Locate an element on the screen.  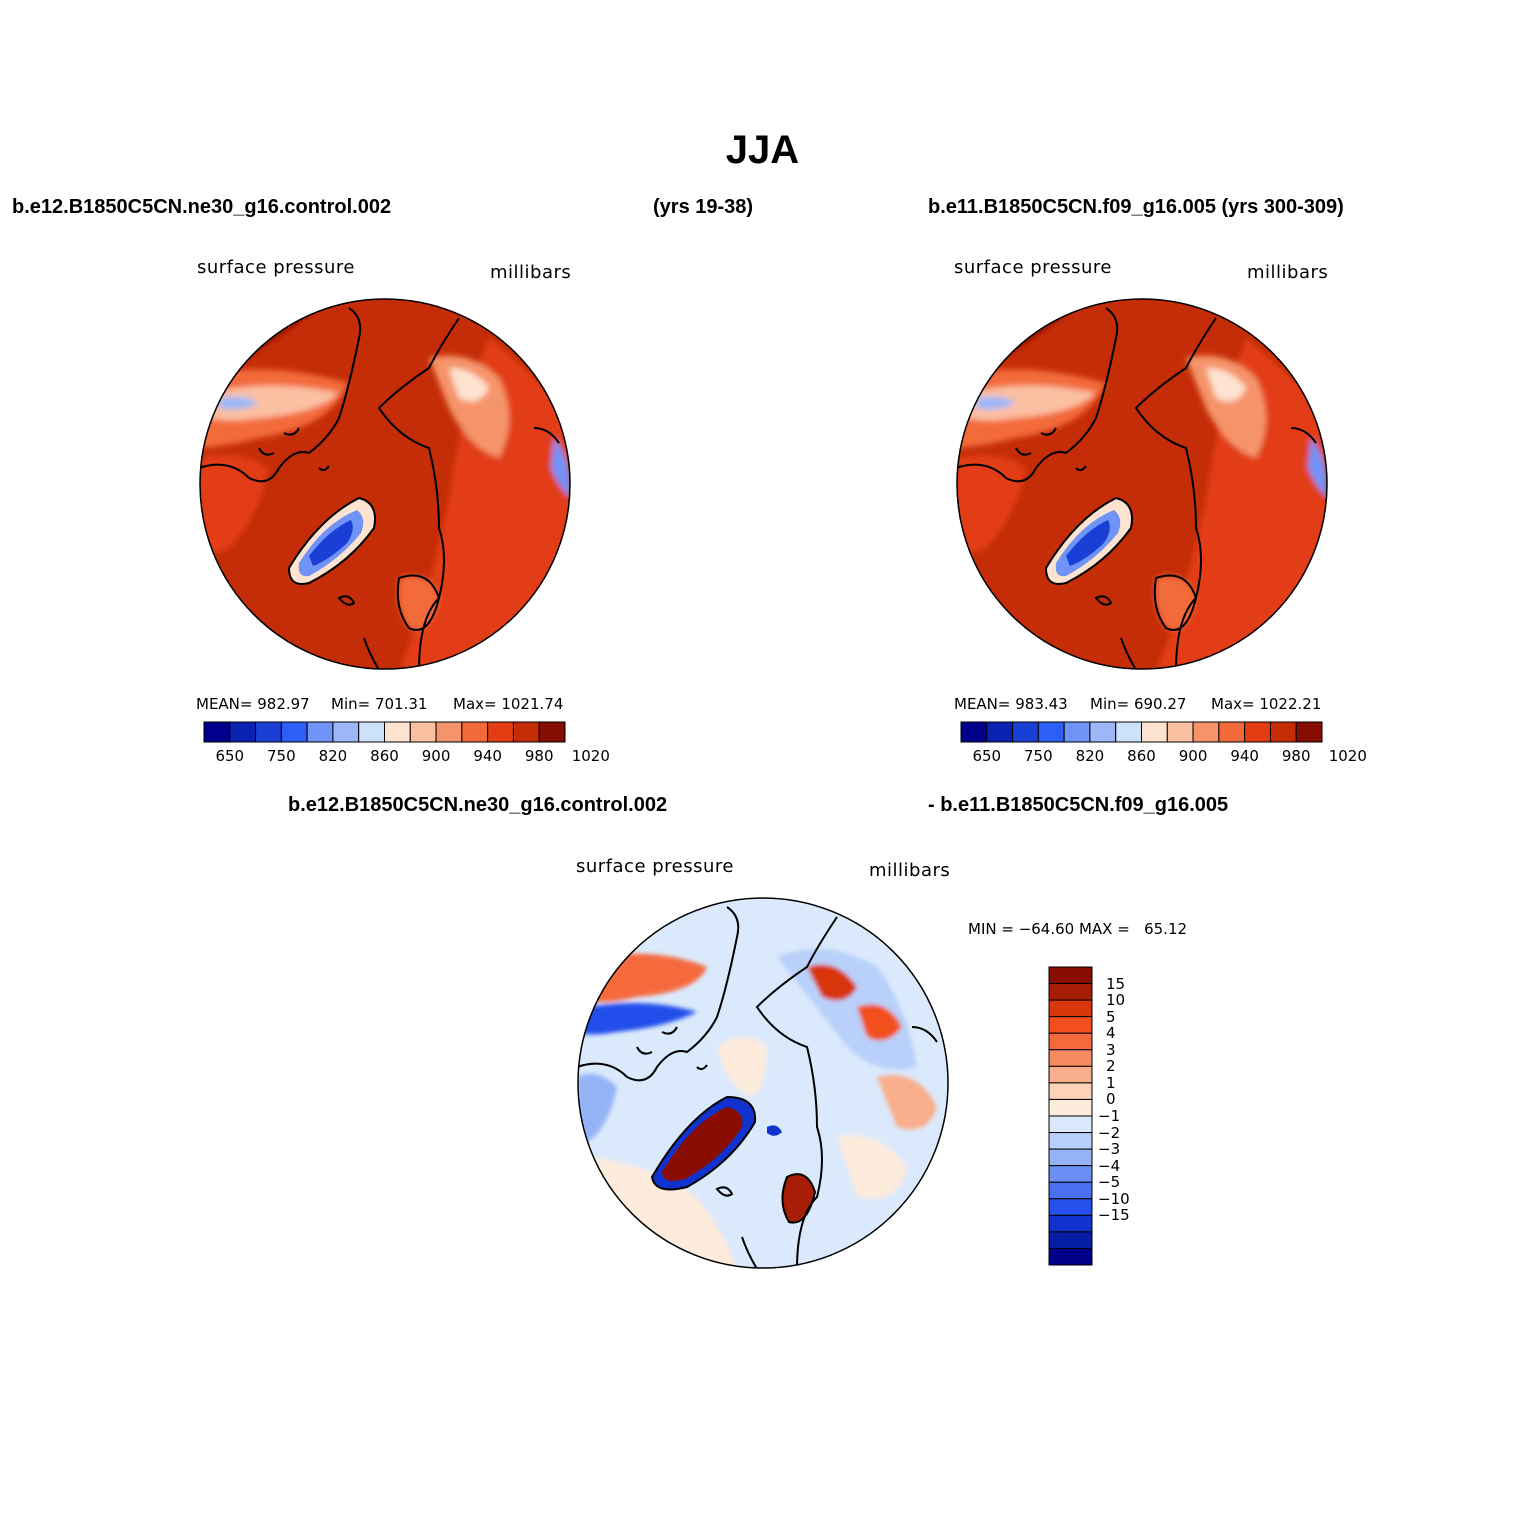
case1-header-left: b.e12.B1850C5CN.ne30_g16.control.002 is located at coordinates (202, 207).